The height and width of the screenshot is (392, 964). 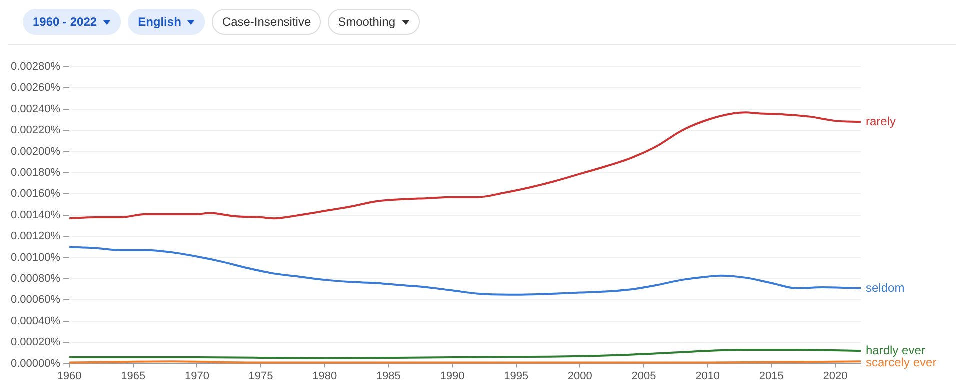 What do you see at coordinates (35, 109) in the screenshot?
I see `y-tick-label: 0.00240%` at bounding box center [35, 109].